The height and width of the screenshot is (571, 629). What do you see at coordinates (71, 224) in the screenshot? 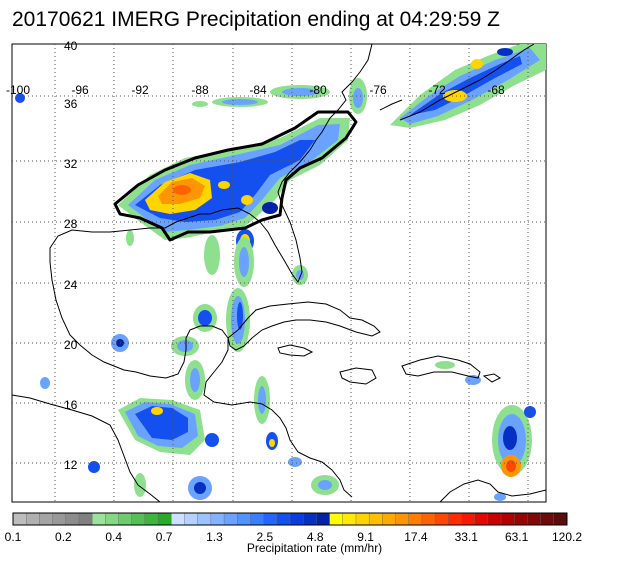
I see `lat-label: 28` at bounding box center [71, 224].